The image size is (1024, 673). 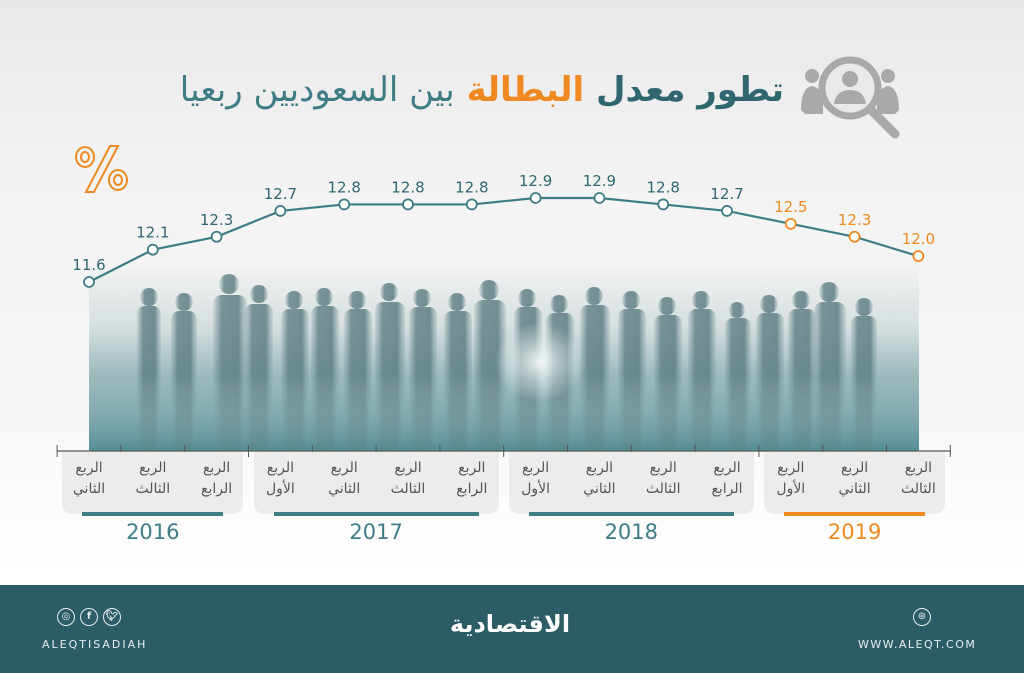 What do you see at coordinates (88, 265) in the screenshot?
I see `data-value-label: 11.6` at bounding box center [88, 265].